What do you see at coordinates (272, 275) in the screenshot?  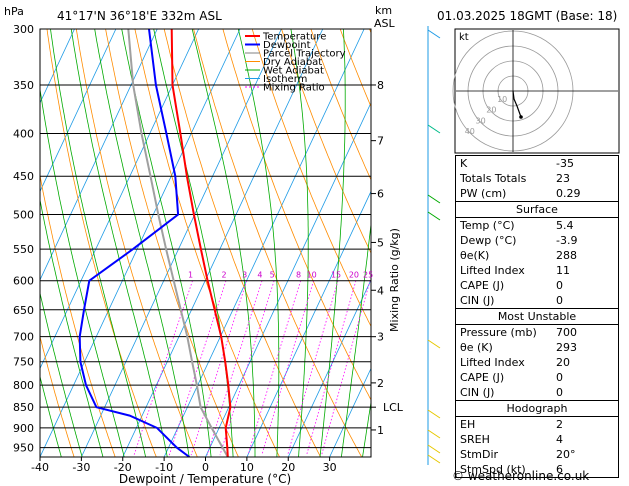 I see `mixing-ratio-label: 5` at bounding box center [272, 275].